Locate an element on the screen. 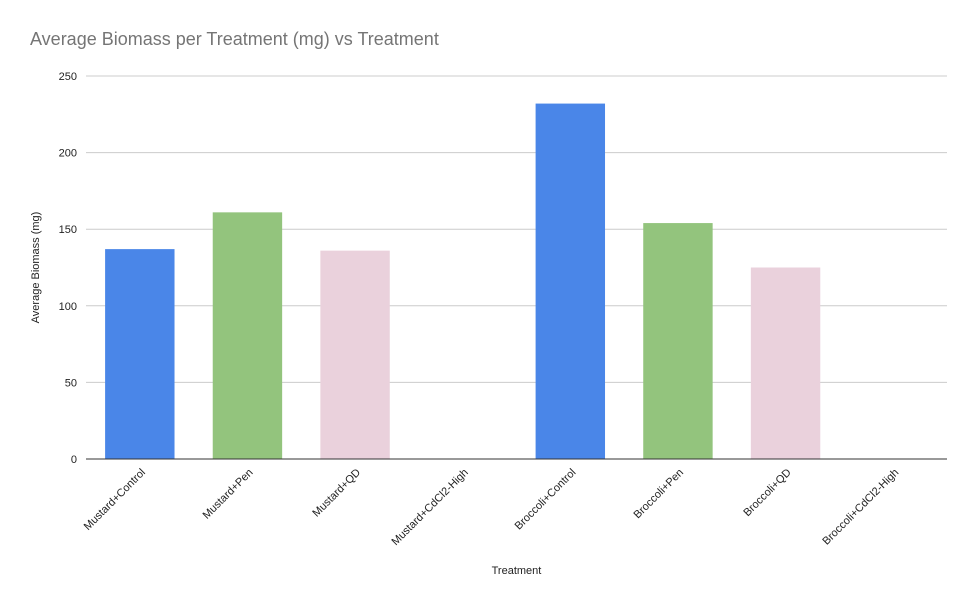 The width and height of the screenshot is (978, 607). y-tick-label: 0 is located at coordinates (74, 460).